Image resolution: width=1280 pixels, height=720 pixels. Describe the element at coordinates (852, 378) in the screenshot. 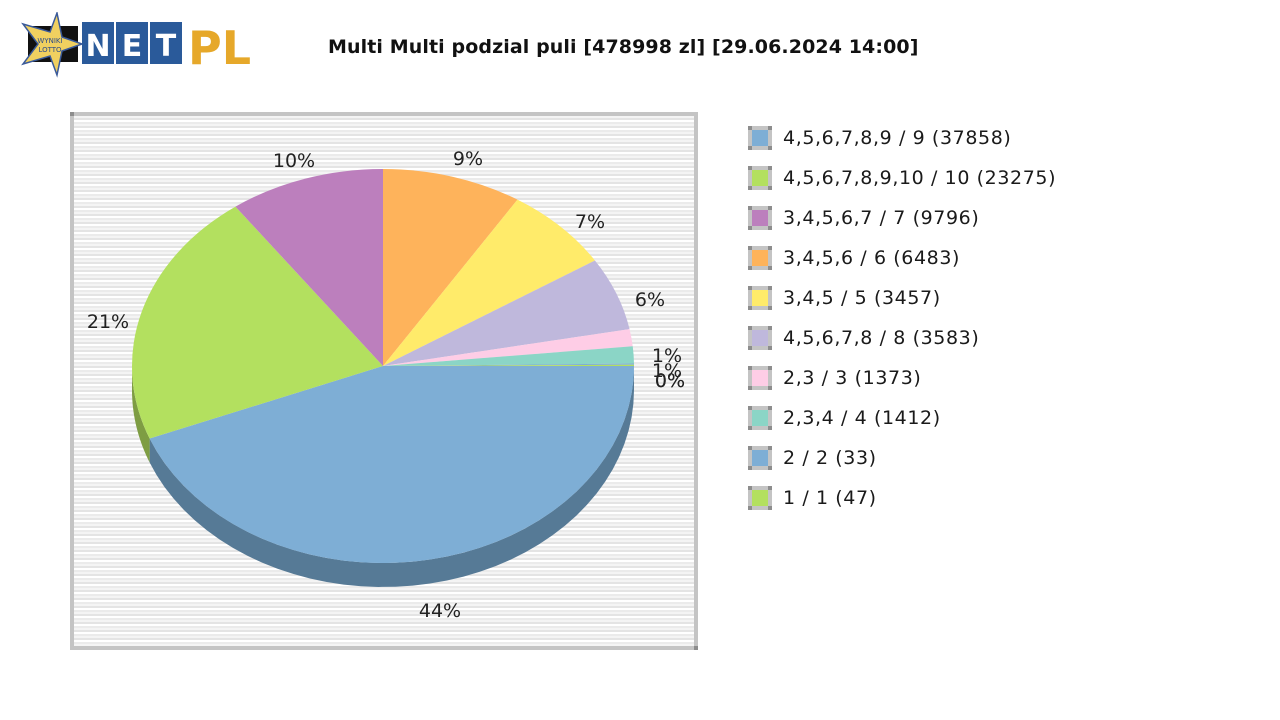

I see `legend-label: 2,3 / 3 (1373)` at that location.